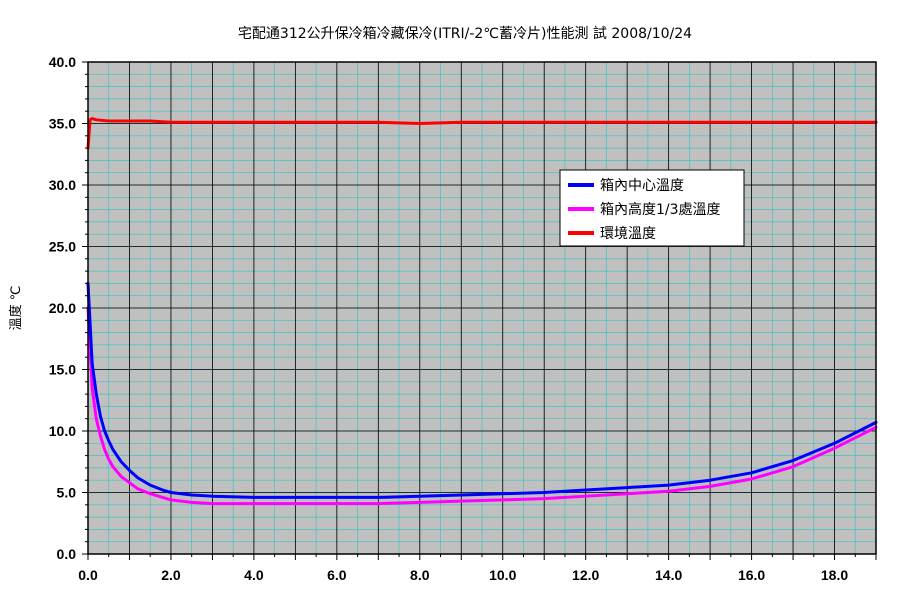 This screenshot has width=900, height=600. Describe the element at coordinates (420, 575) in the screenshot. I see `x-tick-label: 8.0` at that location.